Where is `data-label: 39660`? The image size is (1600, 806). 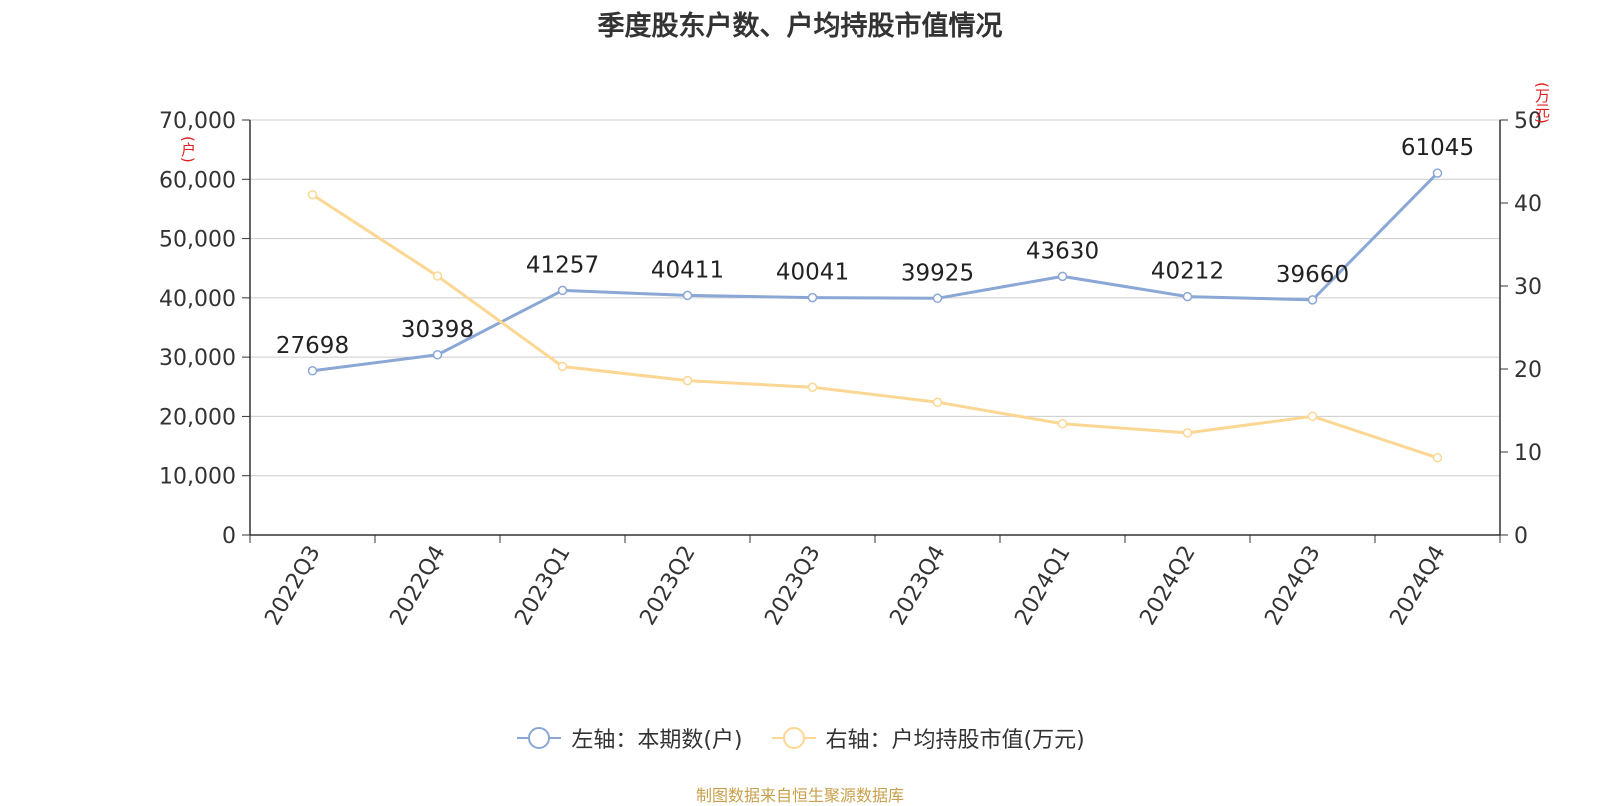
data-label: 39660 is located at coordinates (1312, 275).